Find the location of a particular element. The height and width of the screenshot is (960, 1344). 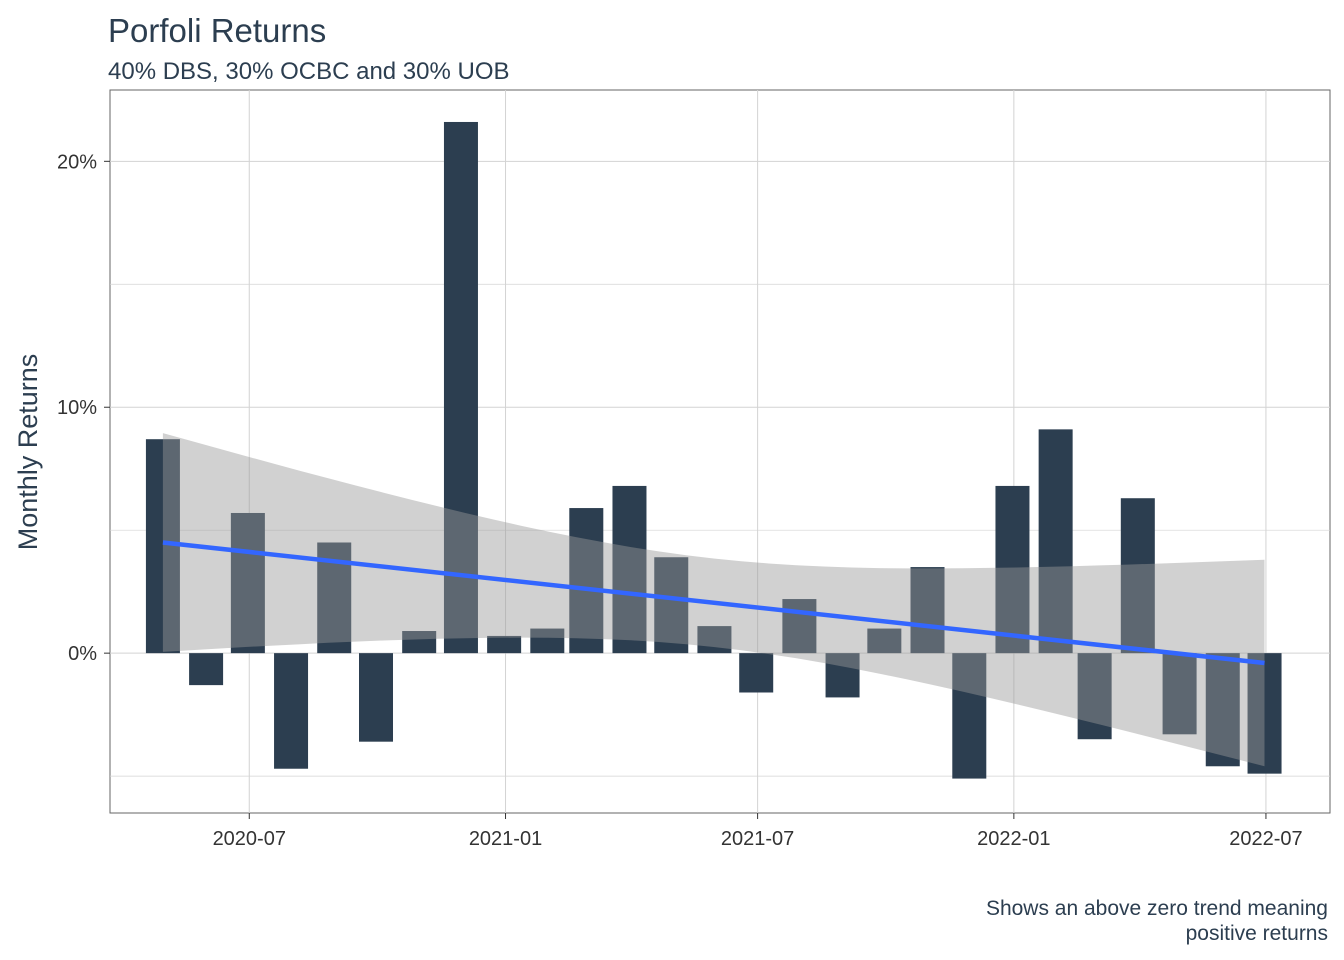

x-axis-ticks: 2020-07 2021-01 2021-07 2022-01 2022-07 is located at coordinates (758, 831).